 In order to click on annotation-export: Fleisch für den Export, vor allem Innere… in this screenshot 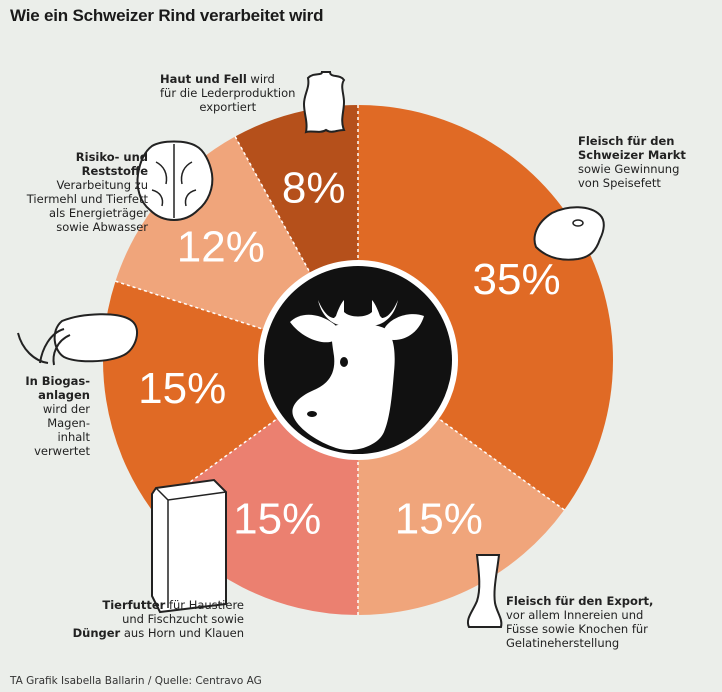, I will do `click(580, 622)`.